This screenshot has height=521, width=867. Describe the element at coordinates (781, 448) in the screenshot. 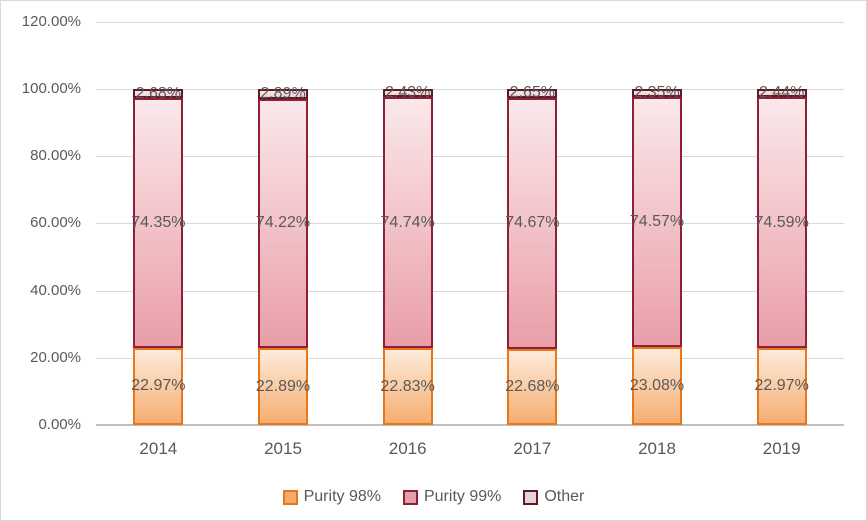

I see `x-axis-category-label: 2019` at that location.